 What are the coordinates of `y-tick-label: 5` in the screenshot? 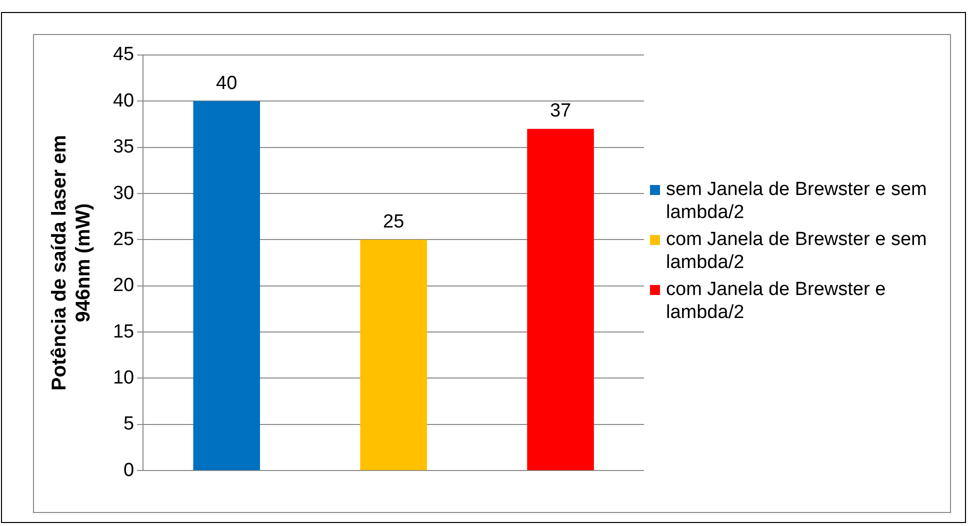 It's located at (129, 424).